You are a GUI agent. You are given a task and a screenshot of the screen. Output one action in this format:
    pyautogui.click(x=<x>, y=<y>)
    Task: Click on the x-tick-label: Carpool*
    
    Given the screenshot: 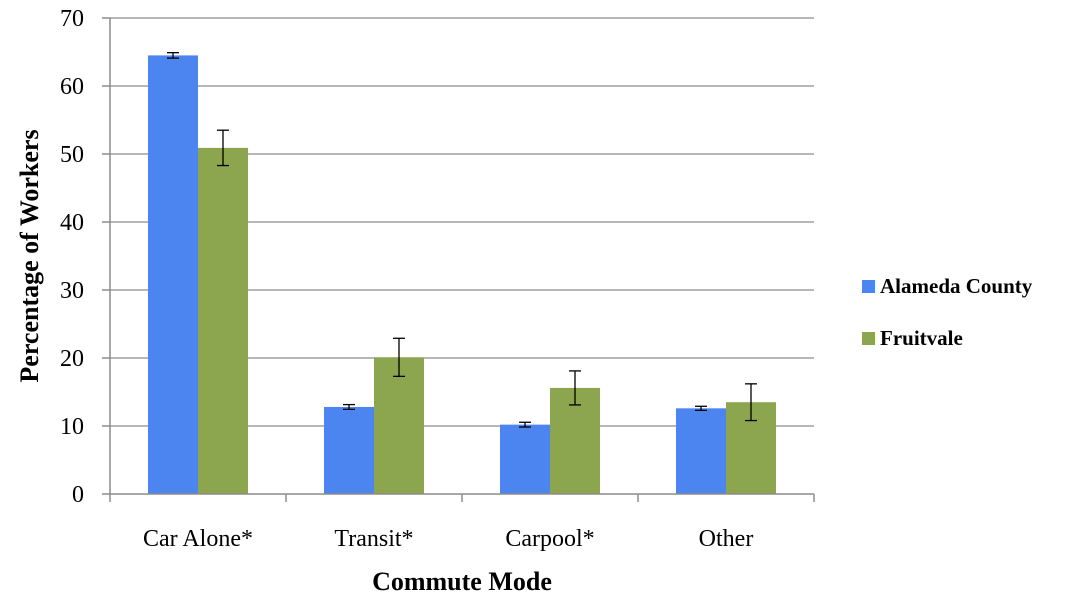 What is the action you would take?
    pyautogui.click(x=549, y=539)
    